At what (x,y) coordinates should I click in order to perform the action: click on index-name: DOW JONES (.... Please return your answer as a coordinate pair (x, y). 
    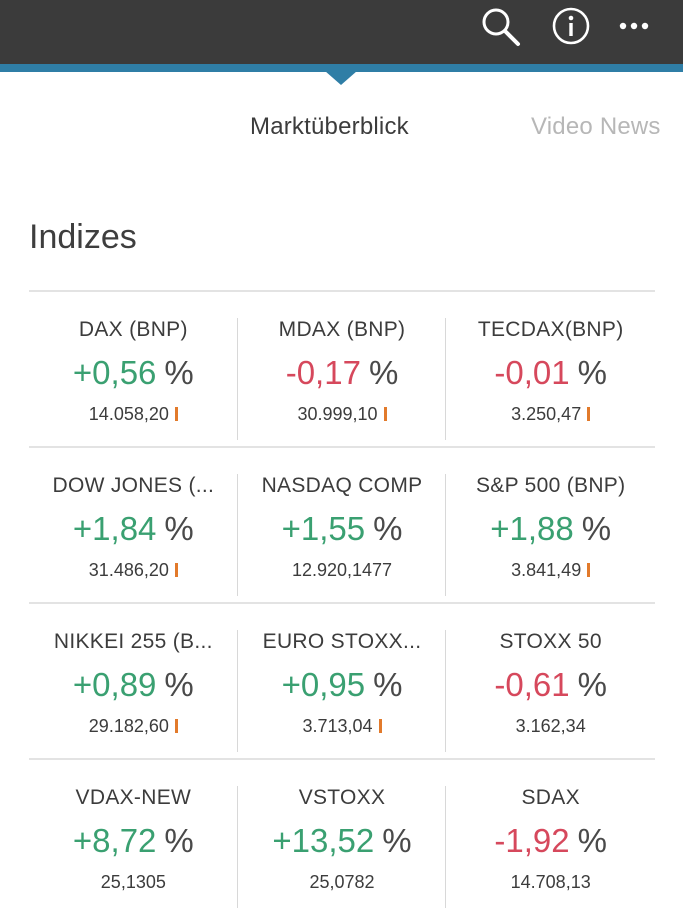
    Looking at the image, I should click on (133, 485).